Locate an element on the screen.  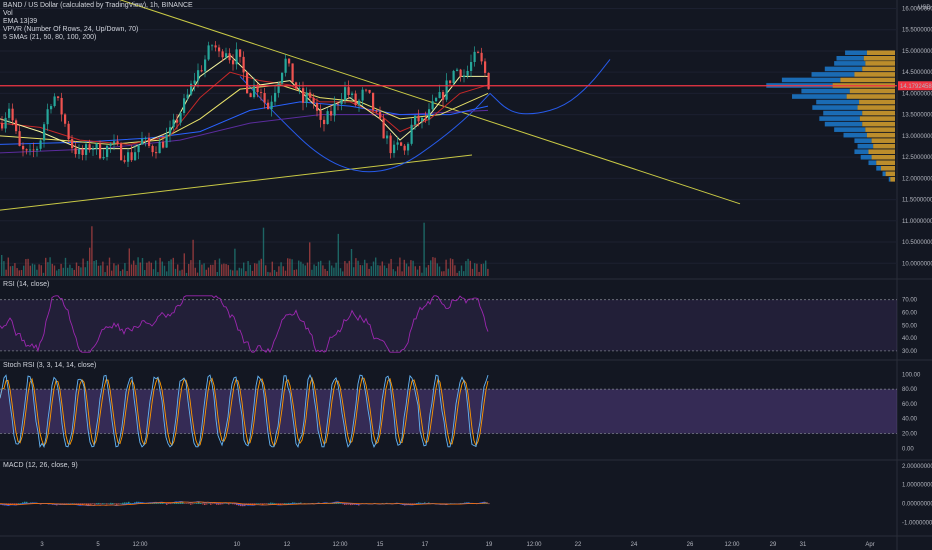
indicator-label-volume: Vol is located at coordinates (8, 13).